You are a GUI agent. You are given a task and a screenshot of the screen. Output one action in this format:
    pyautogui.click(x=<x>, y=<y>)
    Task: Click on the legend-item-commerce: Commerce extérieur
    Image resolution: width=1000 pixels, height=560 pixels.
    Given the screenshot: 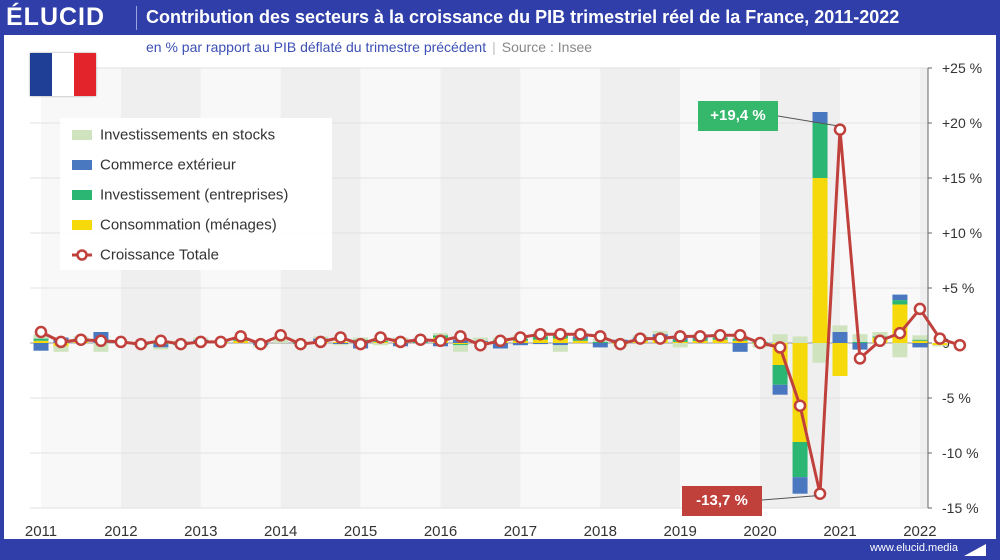 What is the action you would take?
    pyautogui.click(x=154, y=166)
    